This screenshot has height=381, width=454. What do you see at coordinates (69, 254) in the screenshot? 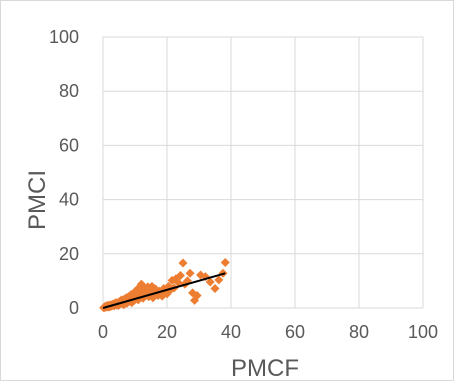
I see `y-tick-label: 20` at bounding box center [69, 254].